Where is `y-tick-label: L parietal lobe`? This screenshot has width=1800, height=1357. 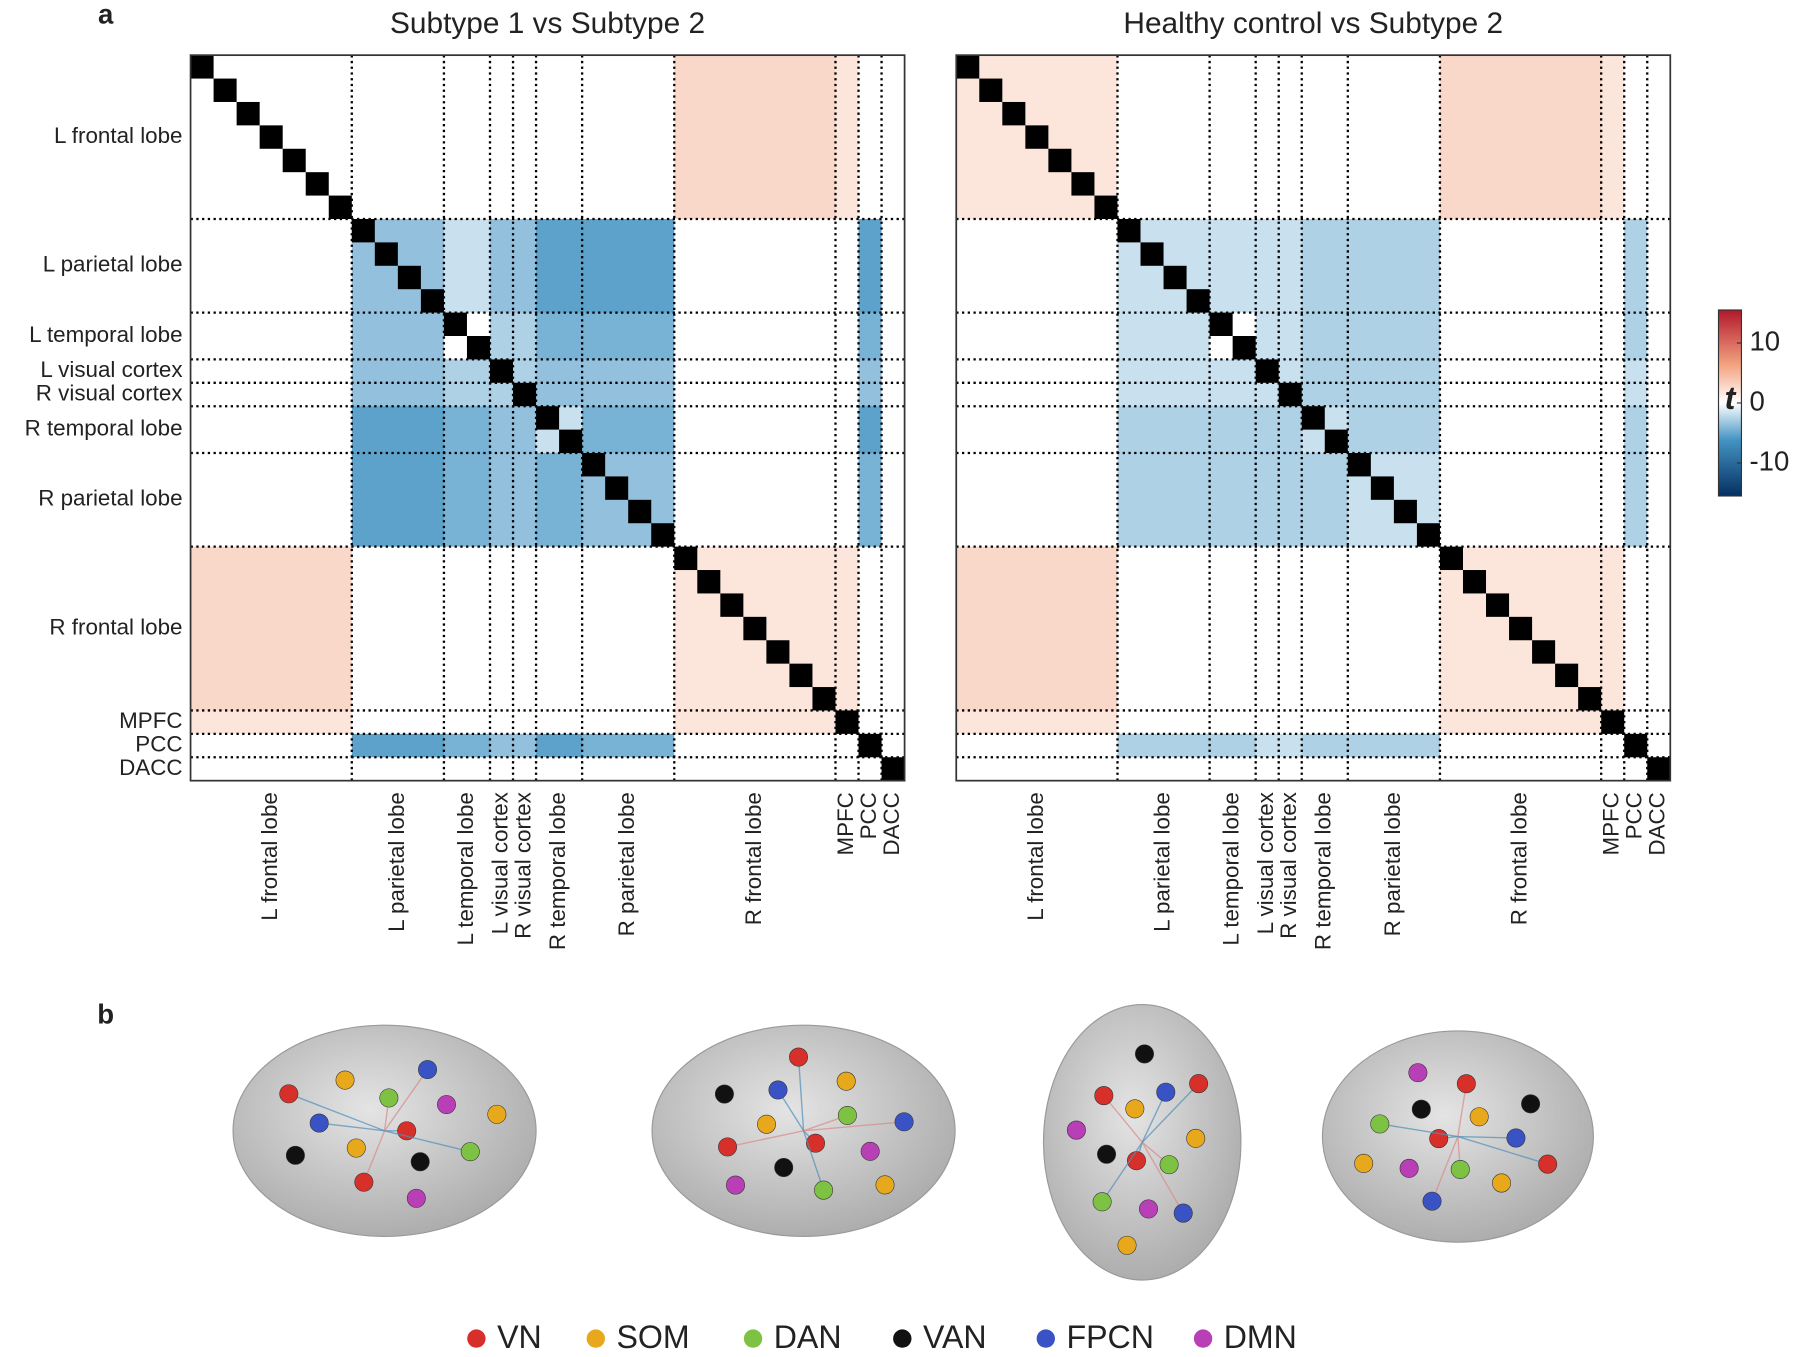
y-tick-label: L parietal lobe is located at coordinates (113, 264).